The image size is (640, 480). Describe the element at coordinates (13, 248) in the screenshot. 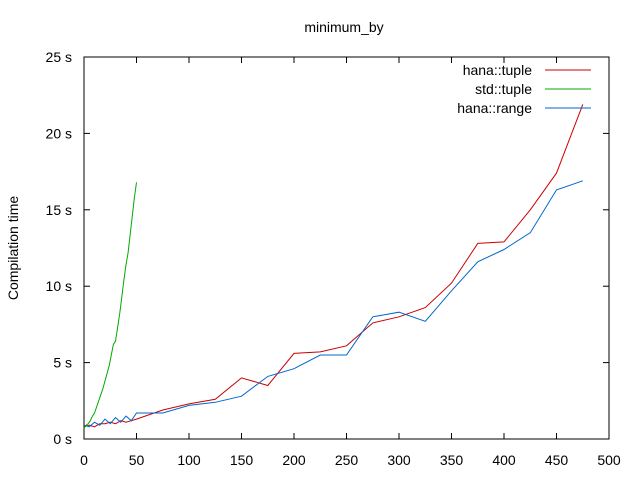

I see `y-axis-label: Compilation time` at that location.